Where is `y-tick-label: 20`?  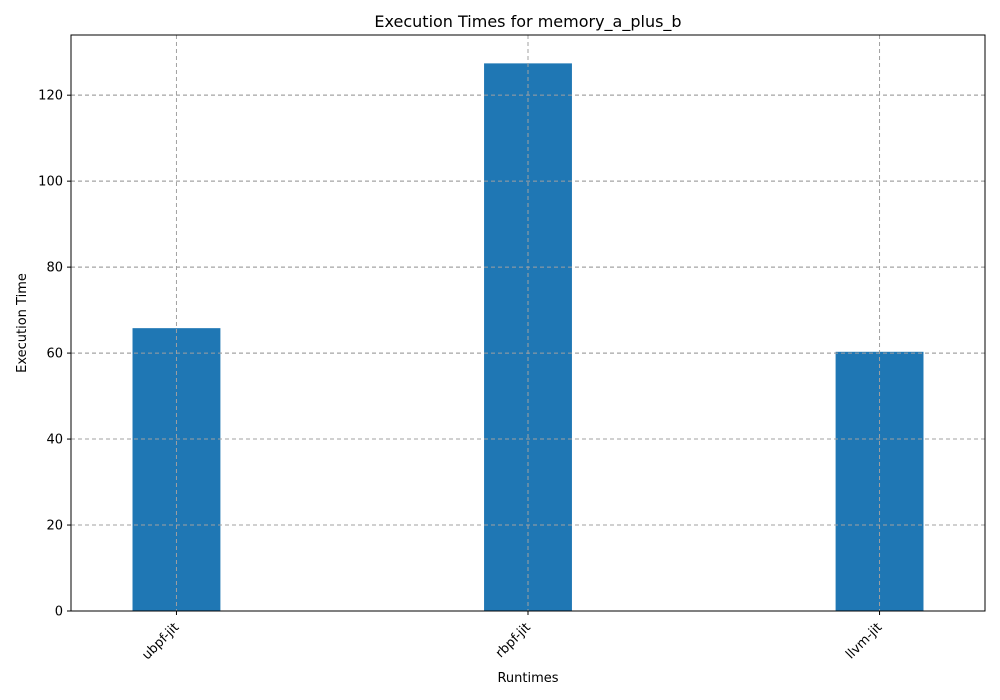 y-tick-label: 20 is located at coordinates (54, 526).